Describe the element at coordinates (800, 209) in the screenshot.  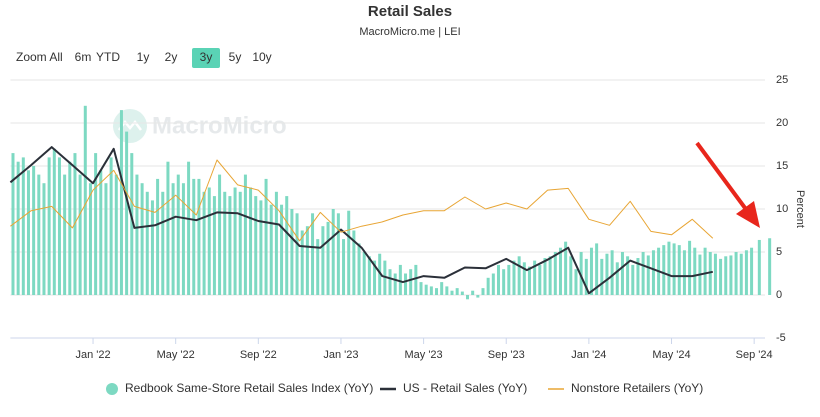
I see `y-axis-title: Percent` at that location.